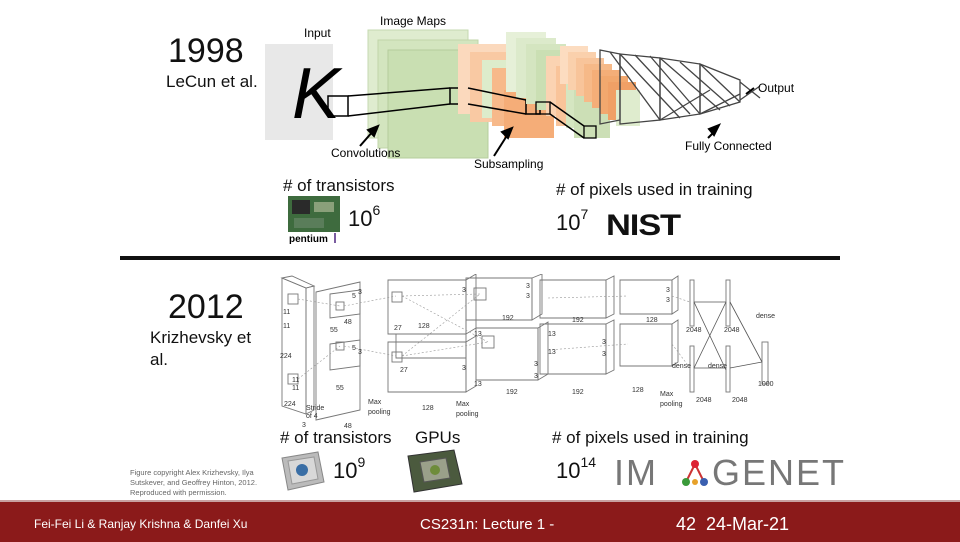 The image size is (960, 542). What do you see at coordinates (317, 33) in the screenshot?
I see `lenet-input-label: Input` at bounding box center [317, 33].